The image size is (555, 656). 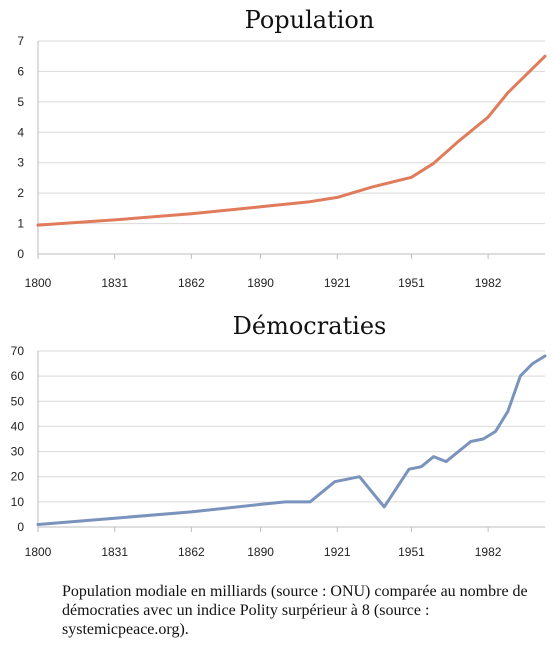 What do you see at coordinates (20, 163) in the screenshot?
I see `population-y-tick-label: 3` at bounding box center [20, 163].